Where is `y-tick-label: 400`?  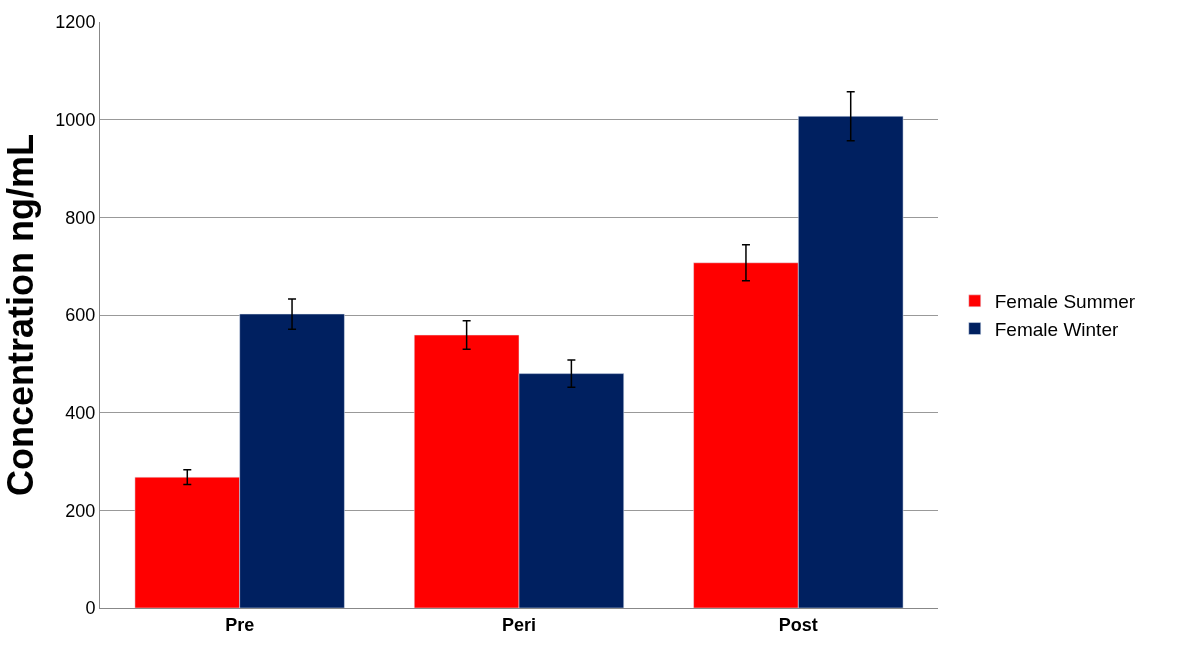
y-tick-label: 400 is located at coordinates (80, 412).